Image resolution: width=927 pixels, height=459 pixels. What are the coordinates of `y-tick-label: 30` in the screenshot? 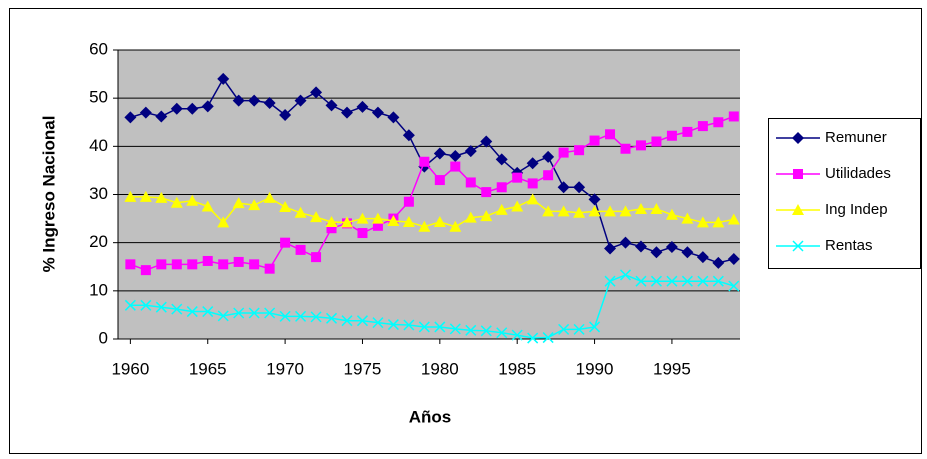 It's located at (98, 193).